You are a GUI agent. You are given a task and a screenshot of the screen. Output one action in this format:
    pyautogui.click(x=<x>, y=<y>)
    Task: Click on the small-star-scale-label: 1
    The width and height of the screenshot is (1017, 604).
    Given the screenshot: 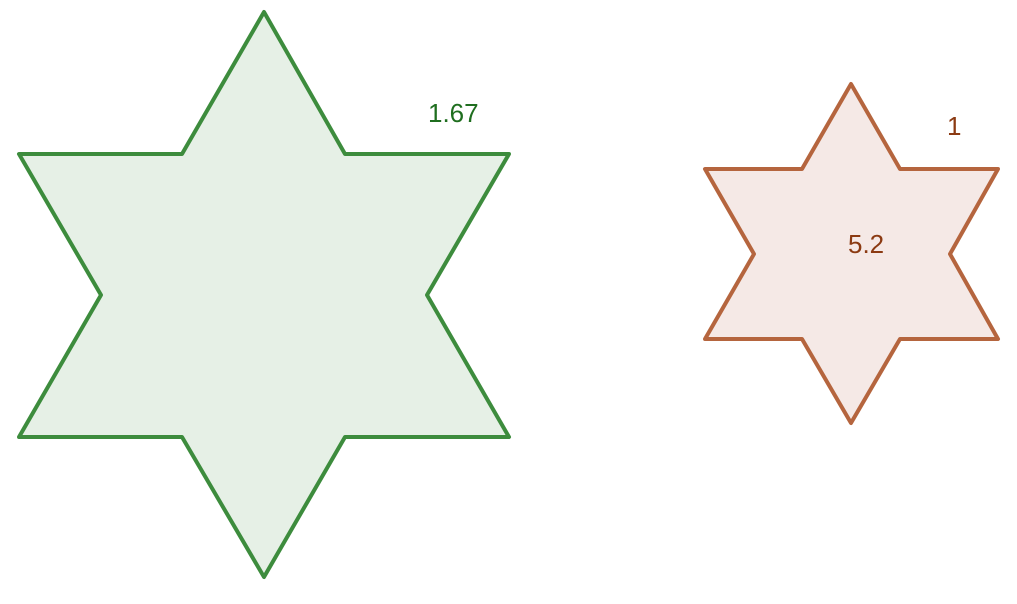 What is the action you would take?
    pyautogui.click(x=954, y=126)
    